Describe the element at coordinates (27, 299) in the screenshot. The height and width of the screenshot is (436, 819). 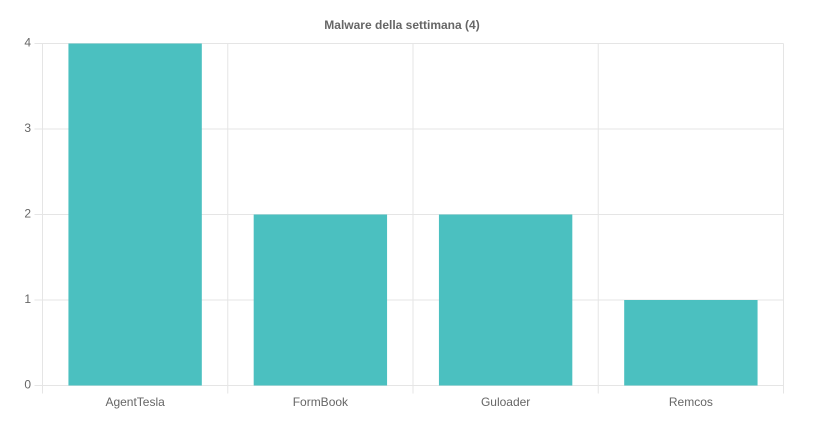
I see `y-tick-label: 1` at that location.